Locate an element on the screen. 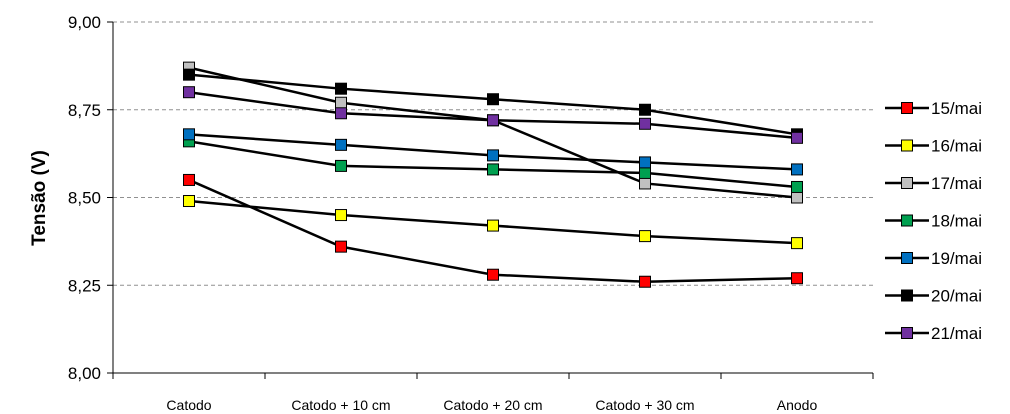 The height and width of the screenshot is (414, 1010). legend-item: 17/mai is located at coordinates (933, 183).